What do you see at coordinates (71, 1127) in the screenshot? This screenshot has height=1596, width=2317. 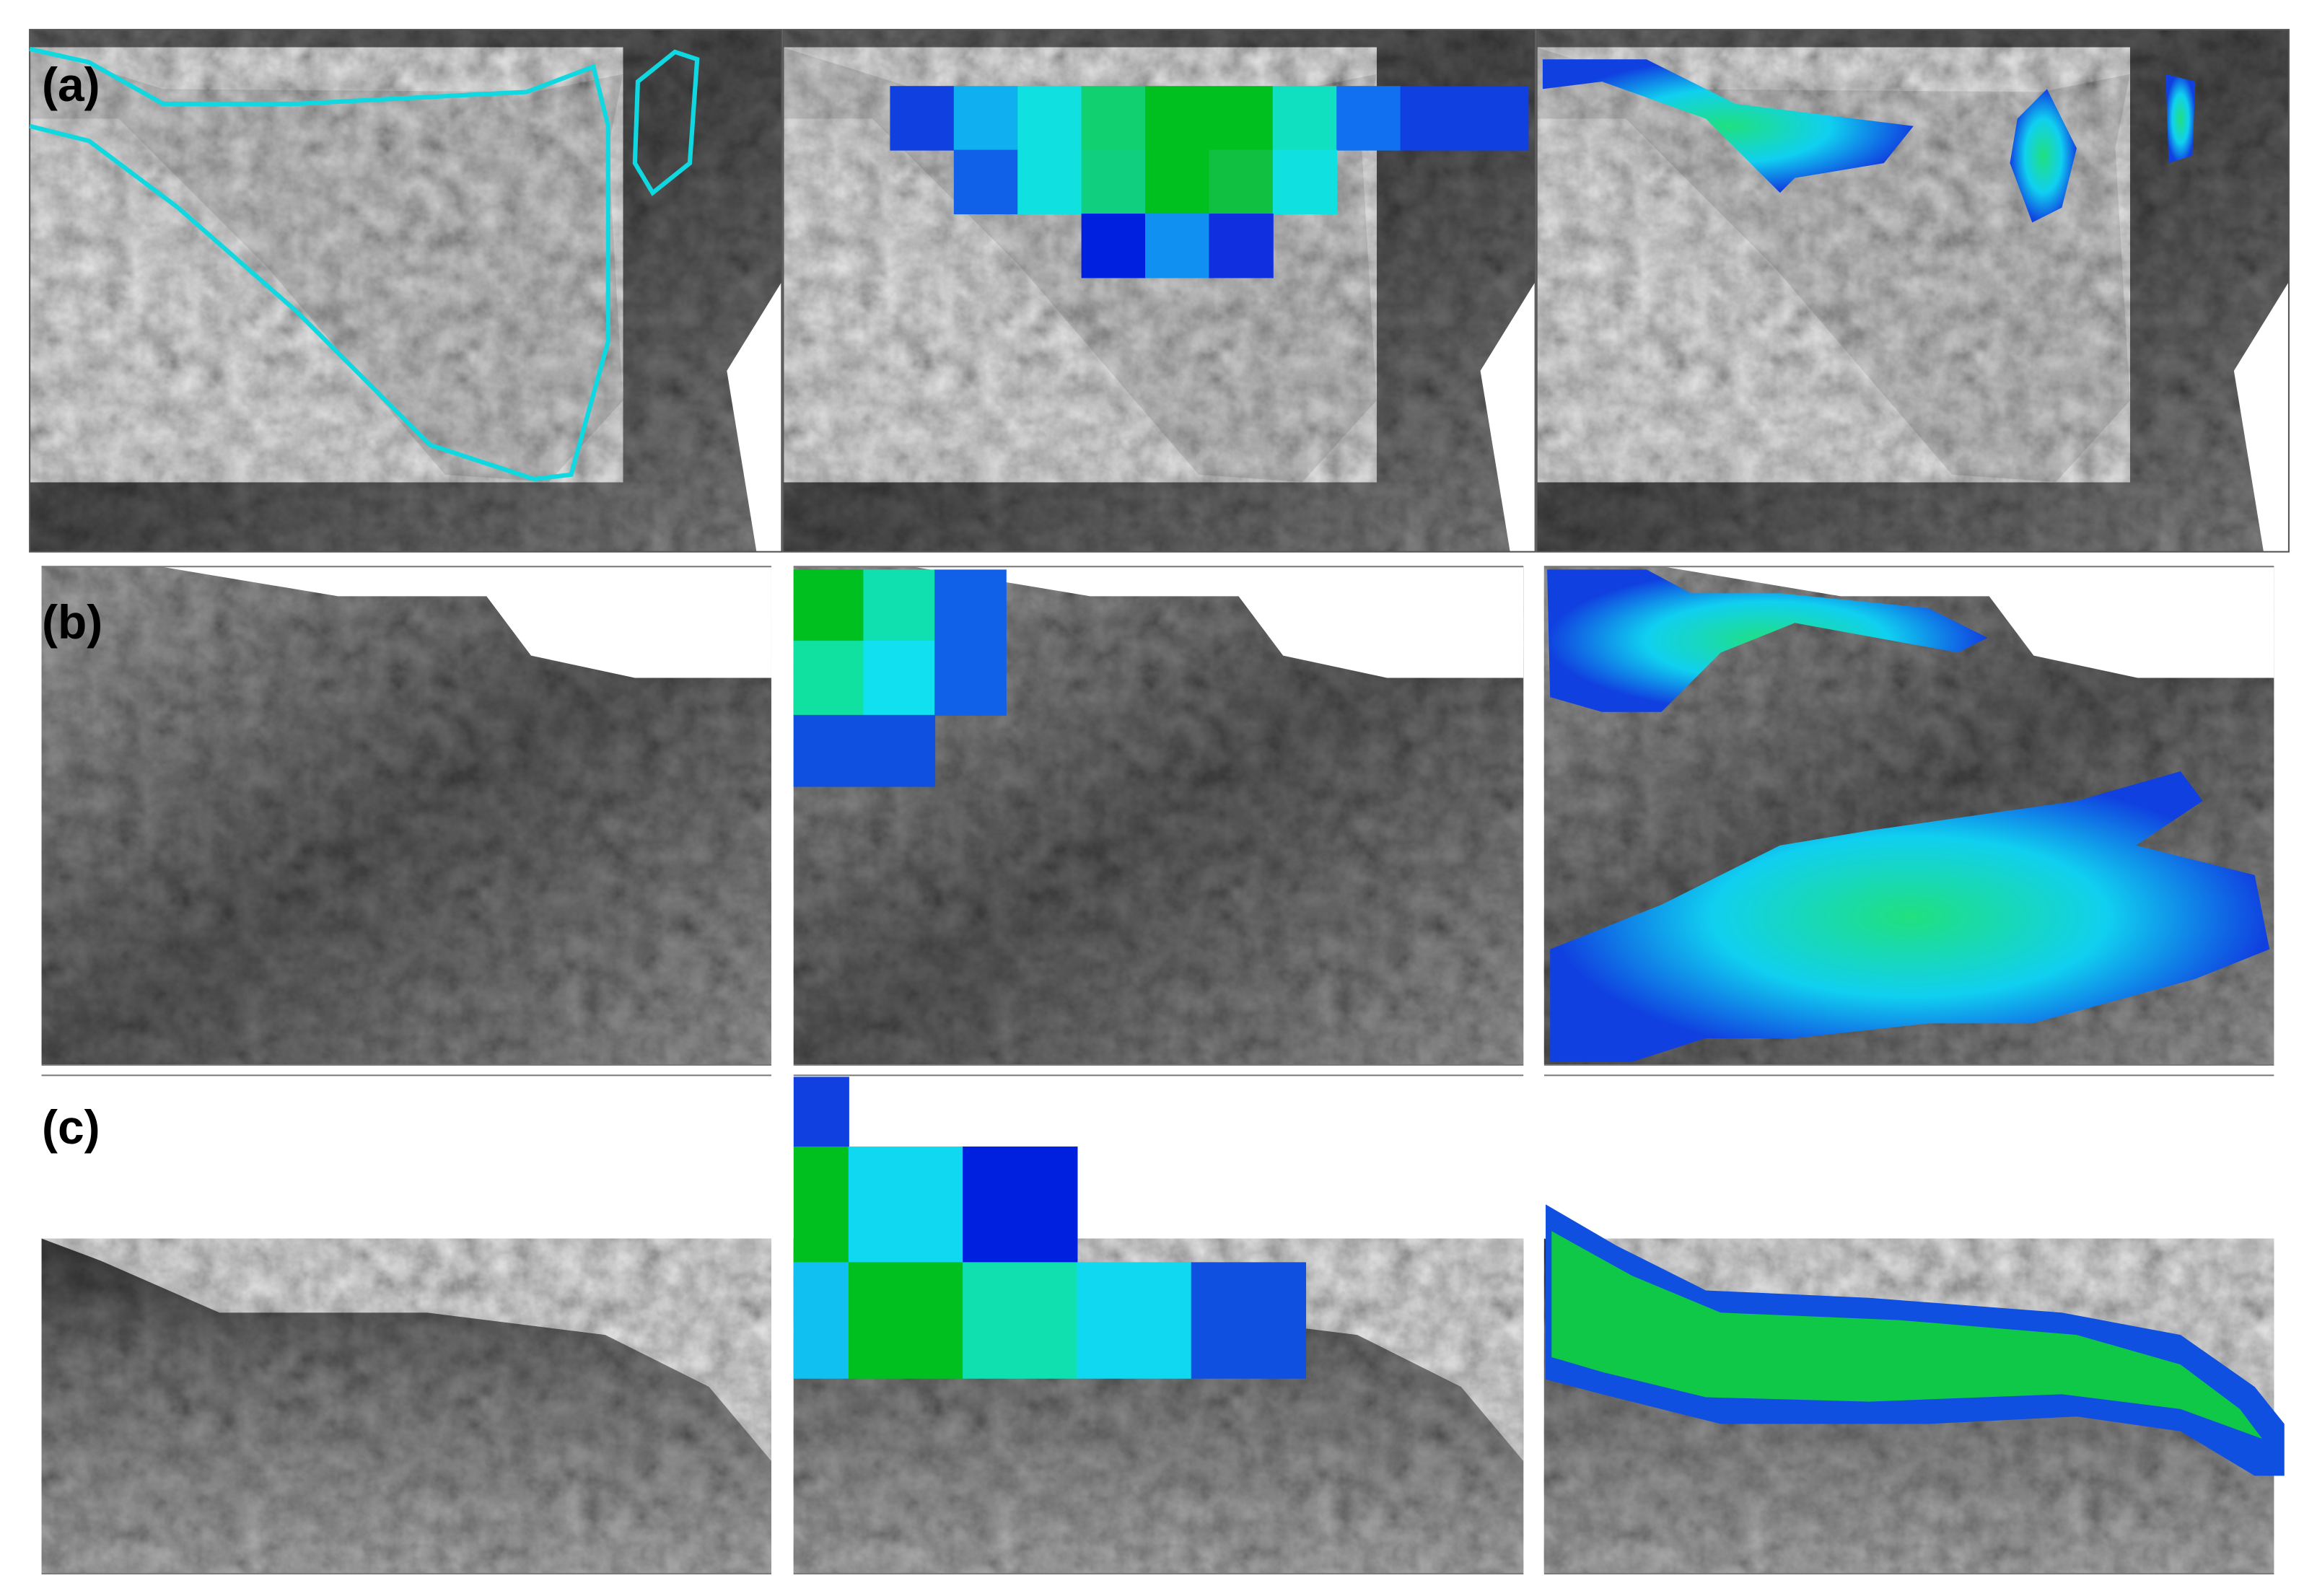 I see `panel-label: (c)` at bounding box center [71, 1127].